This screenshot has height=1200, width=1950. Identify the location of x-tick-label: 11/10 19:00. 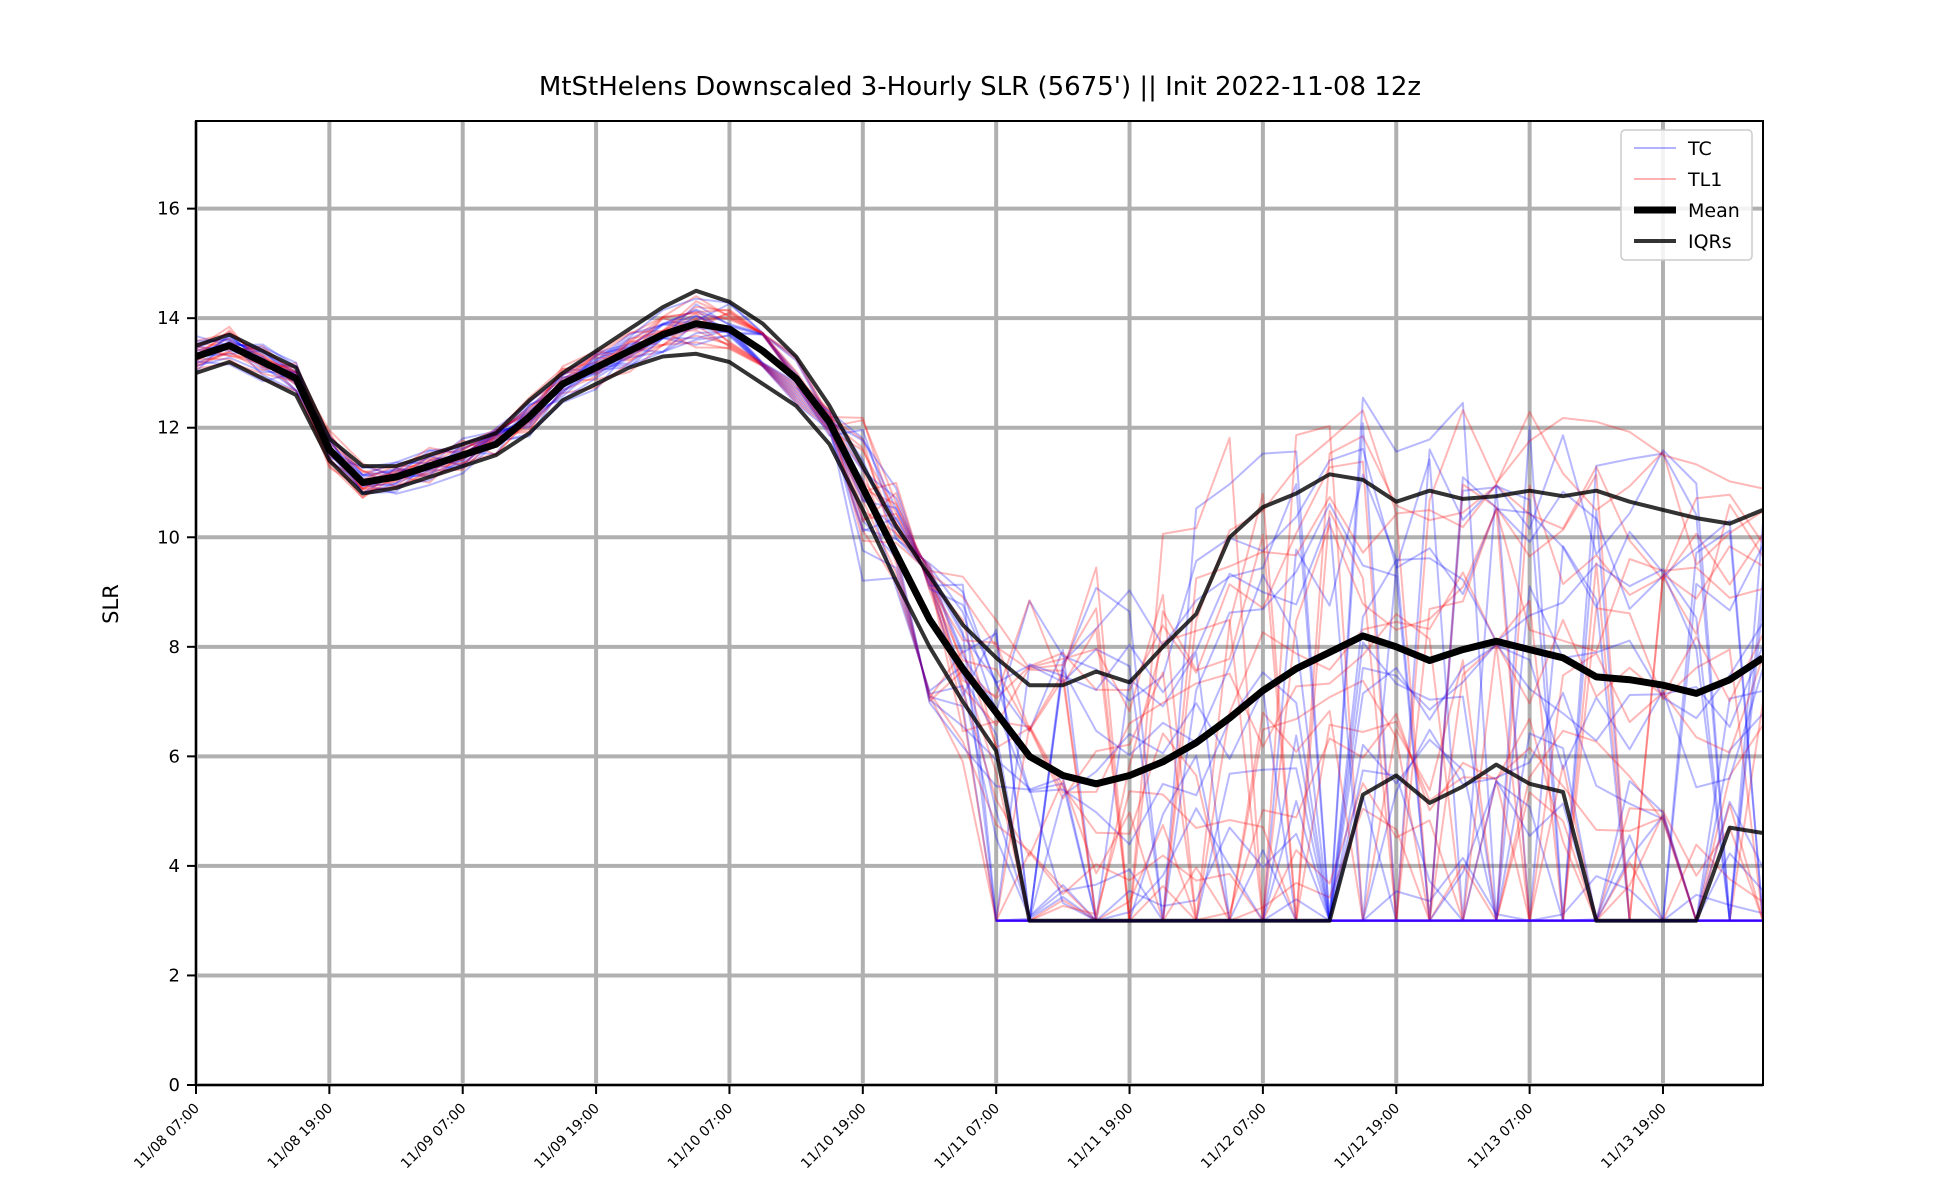
(834, 1137).